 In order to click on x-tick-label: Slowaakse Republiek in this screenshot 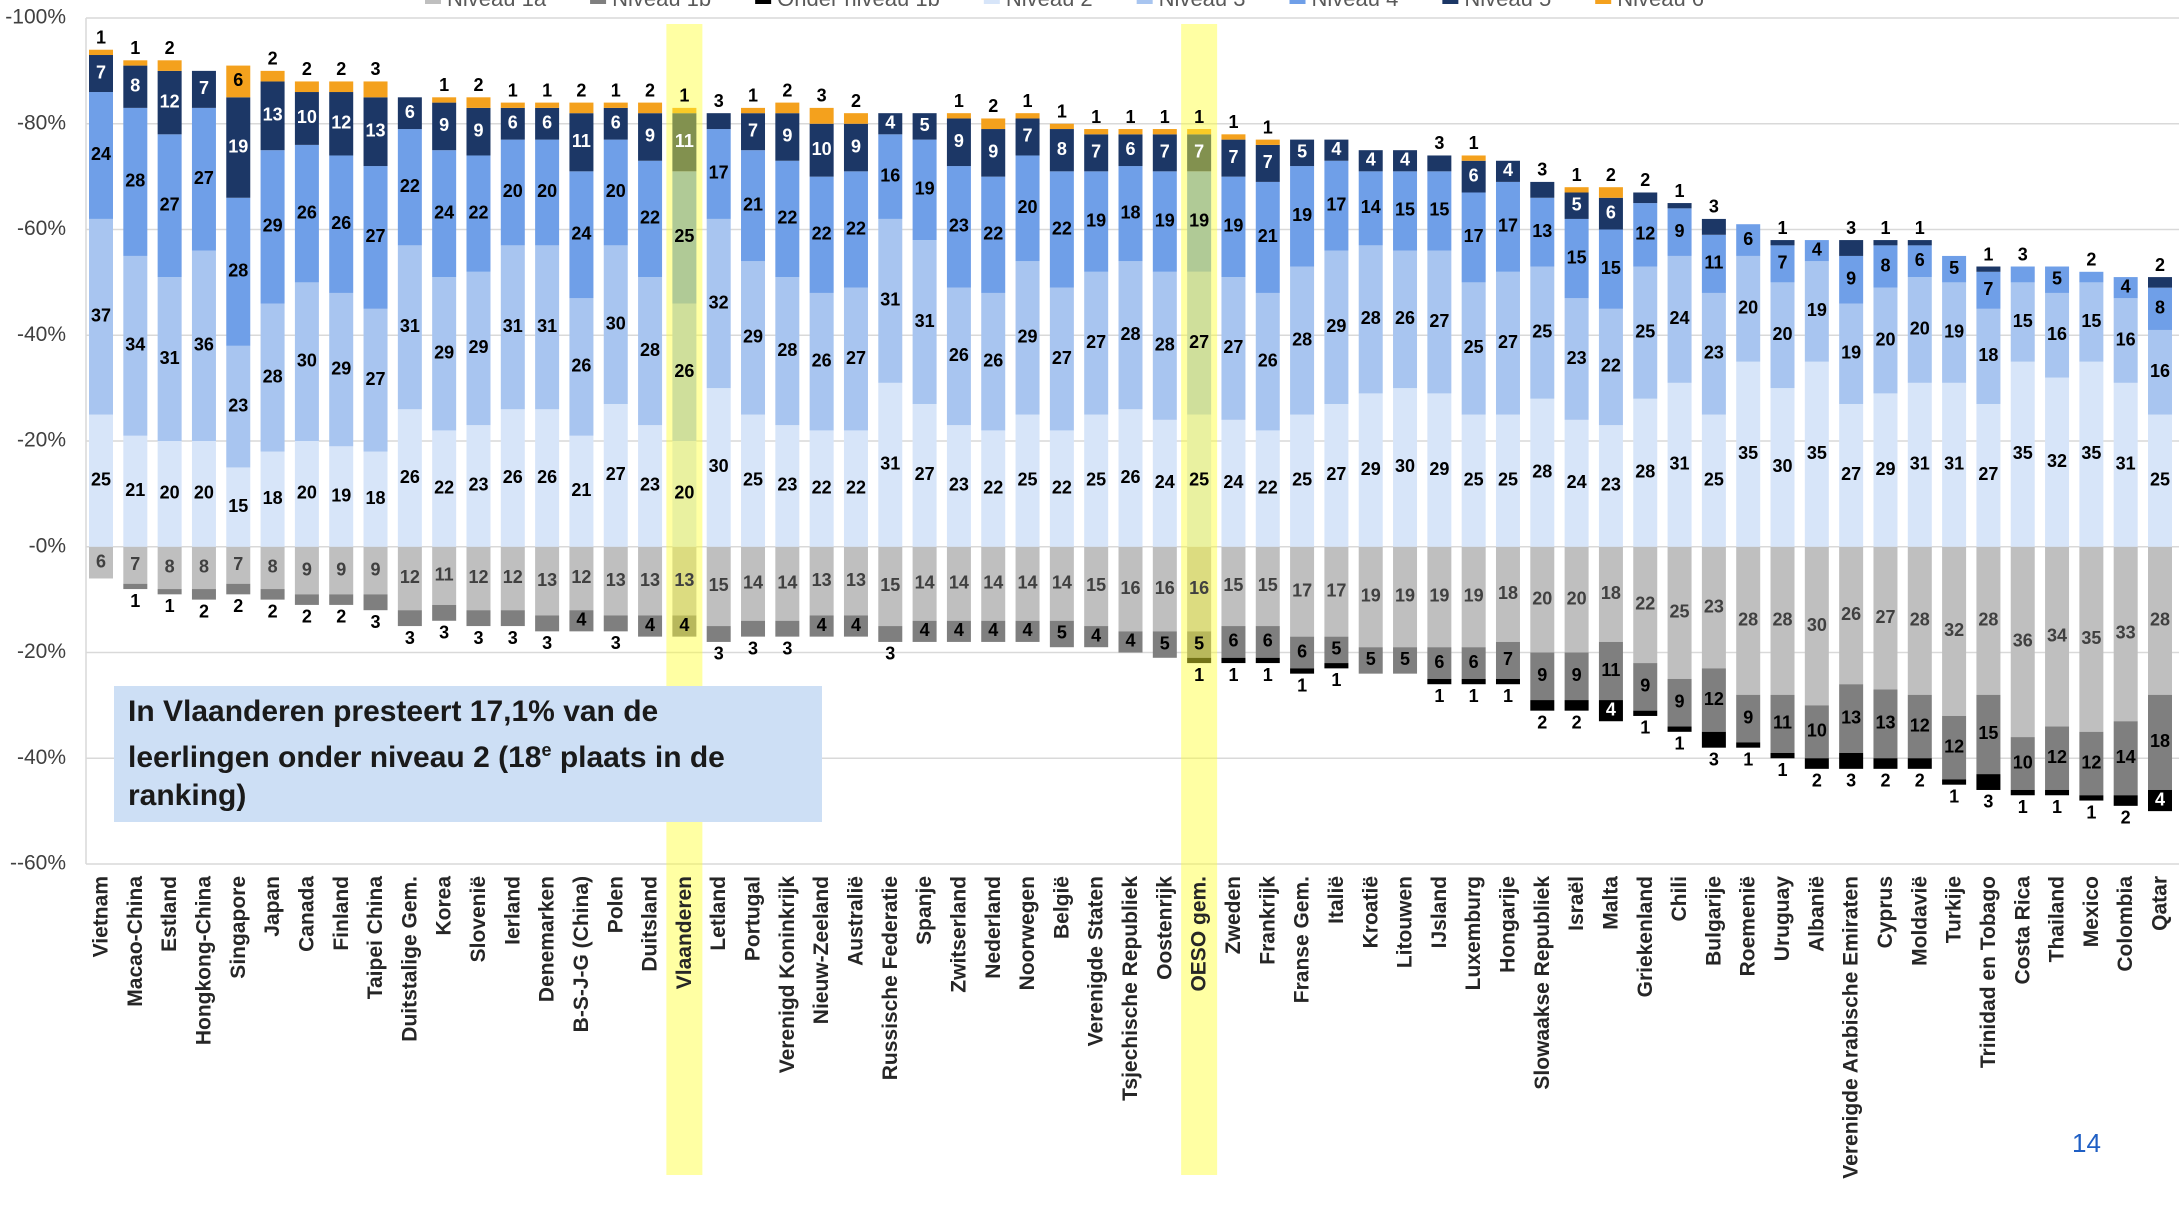, I will do `click(1542, 983)`.